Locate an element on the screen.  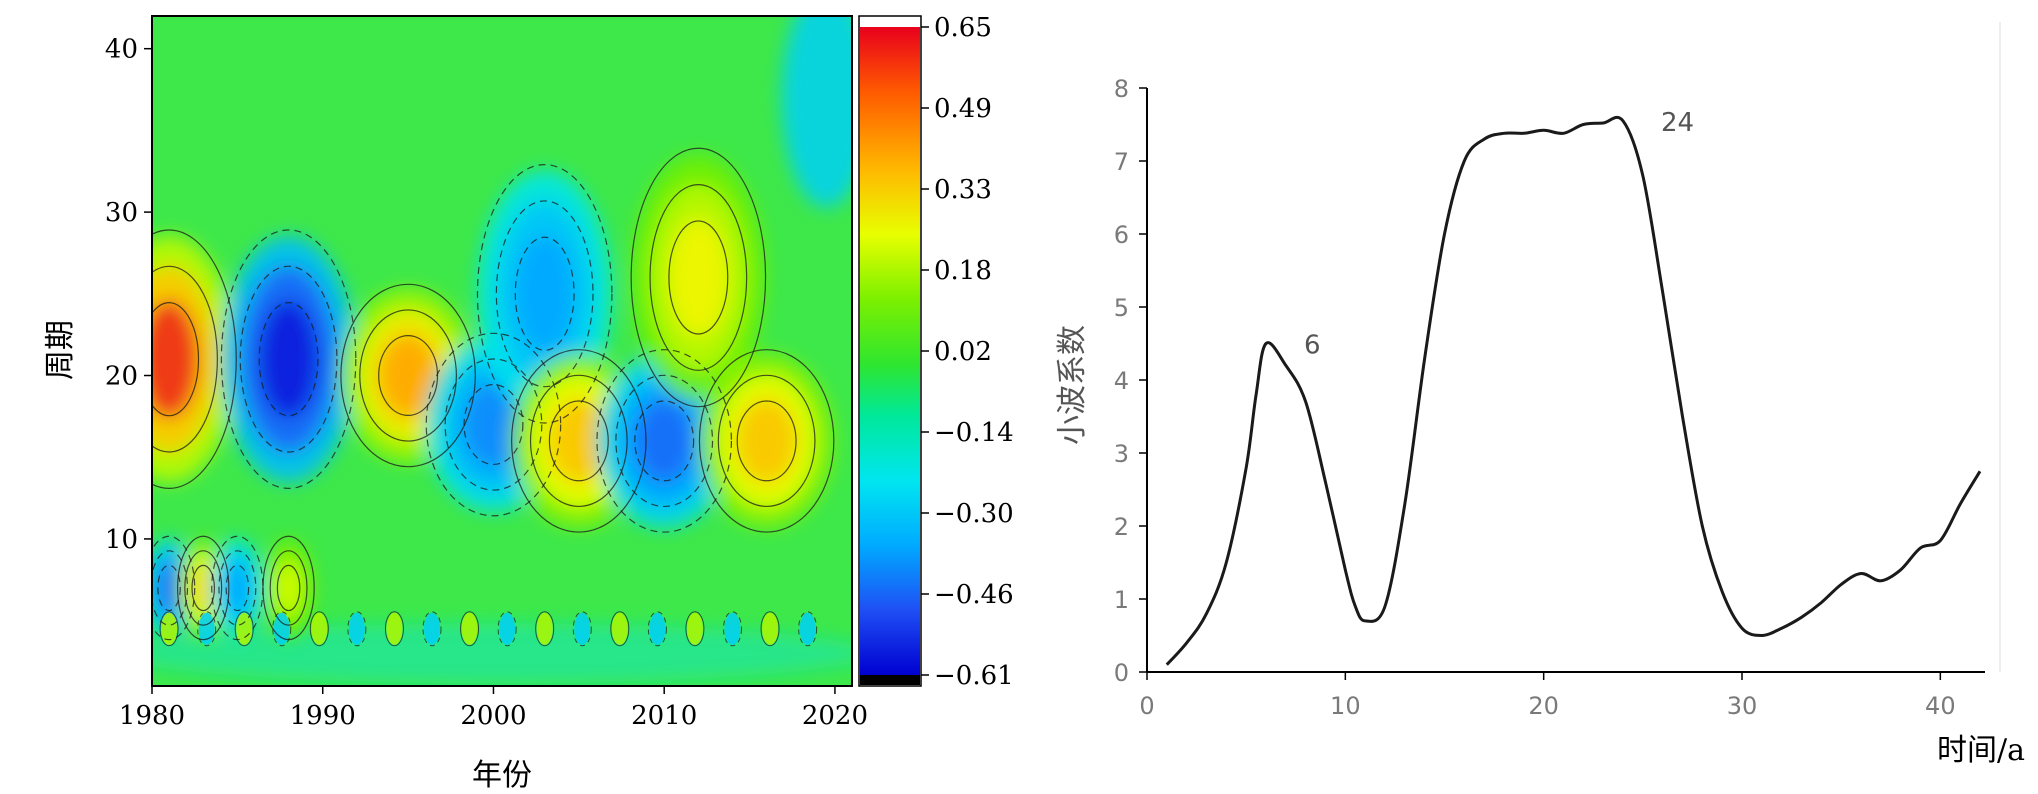
heatmap-x-tick-label: 2010 is located at coordinates (664, 716).